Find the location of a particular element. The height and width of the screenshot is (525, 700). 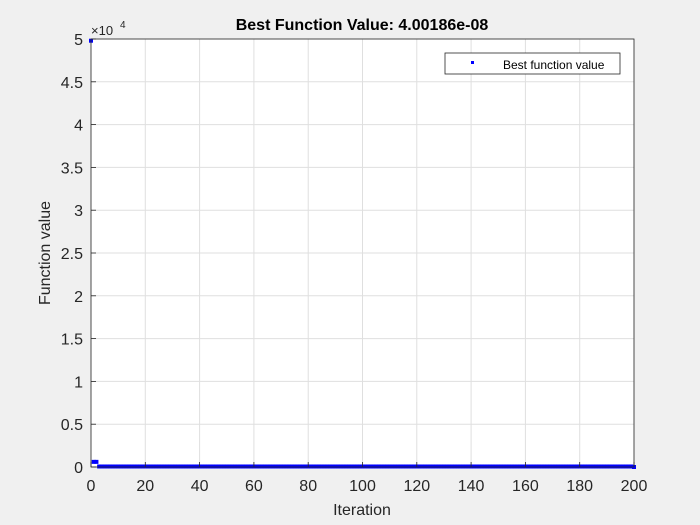

y-tick-label: 3.5 is located at coordinates (72, 168).